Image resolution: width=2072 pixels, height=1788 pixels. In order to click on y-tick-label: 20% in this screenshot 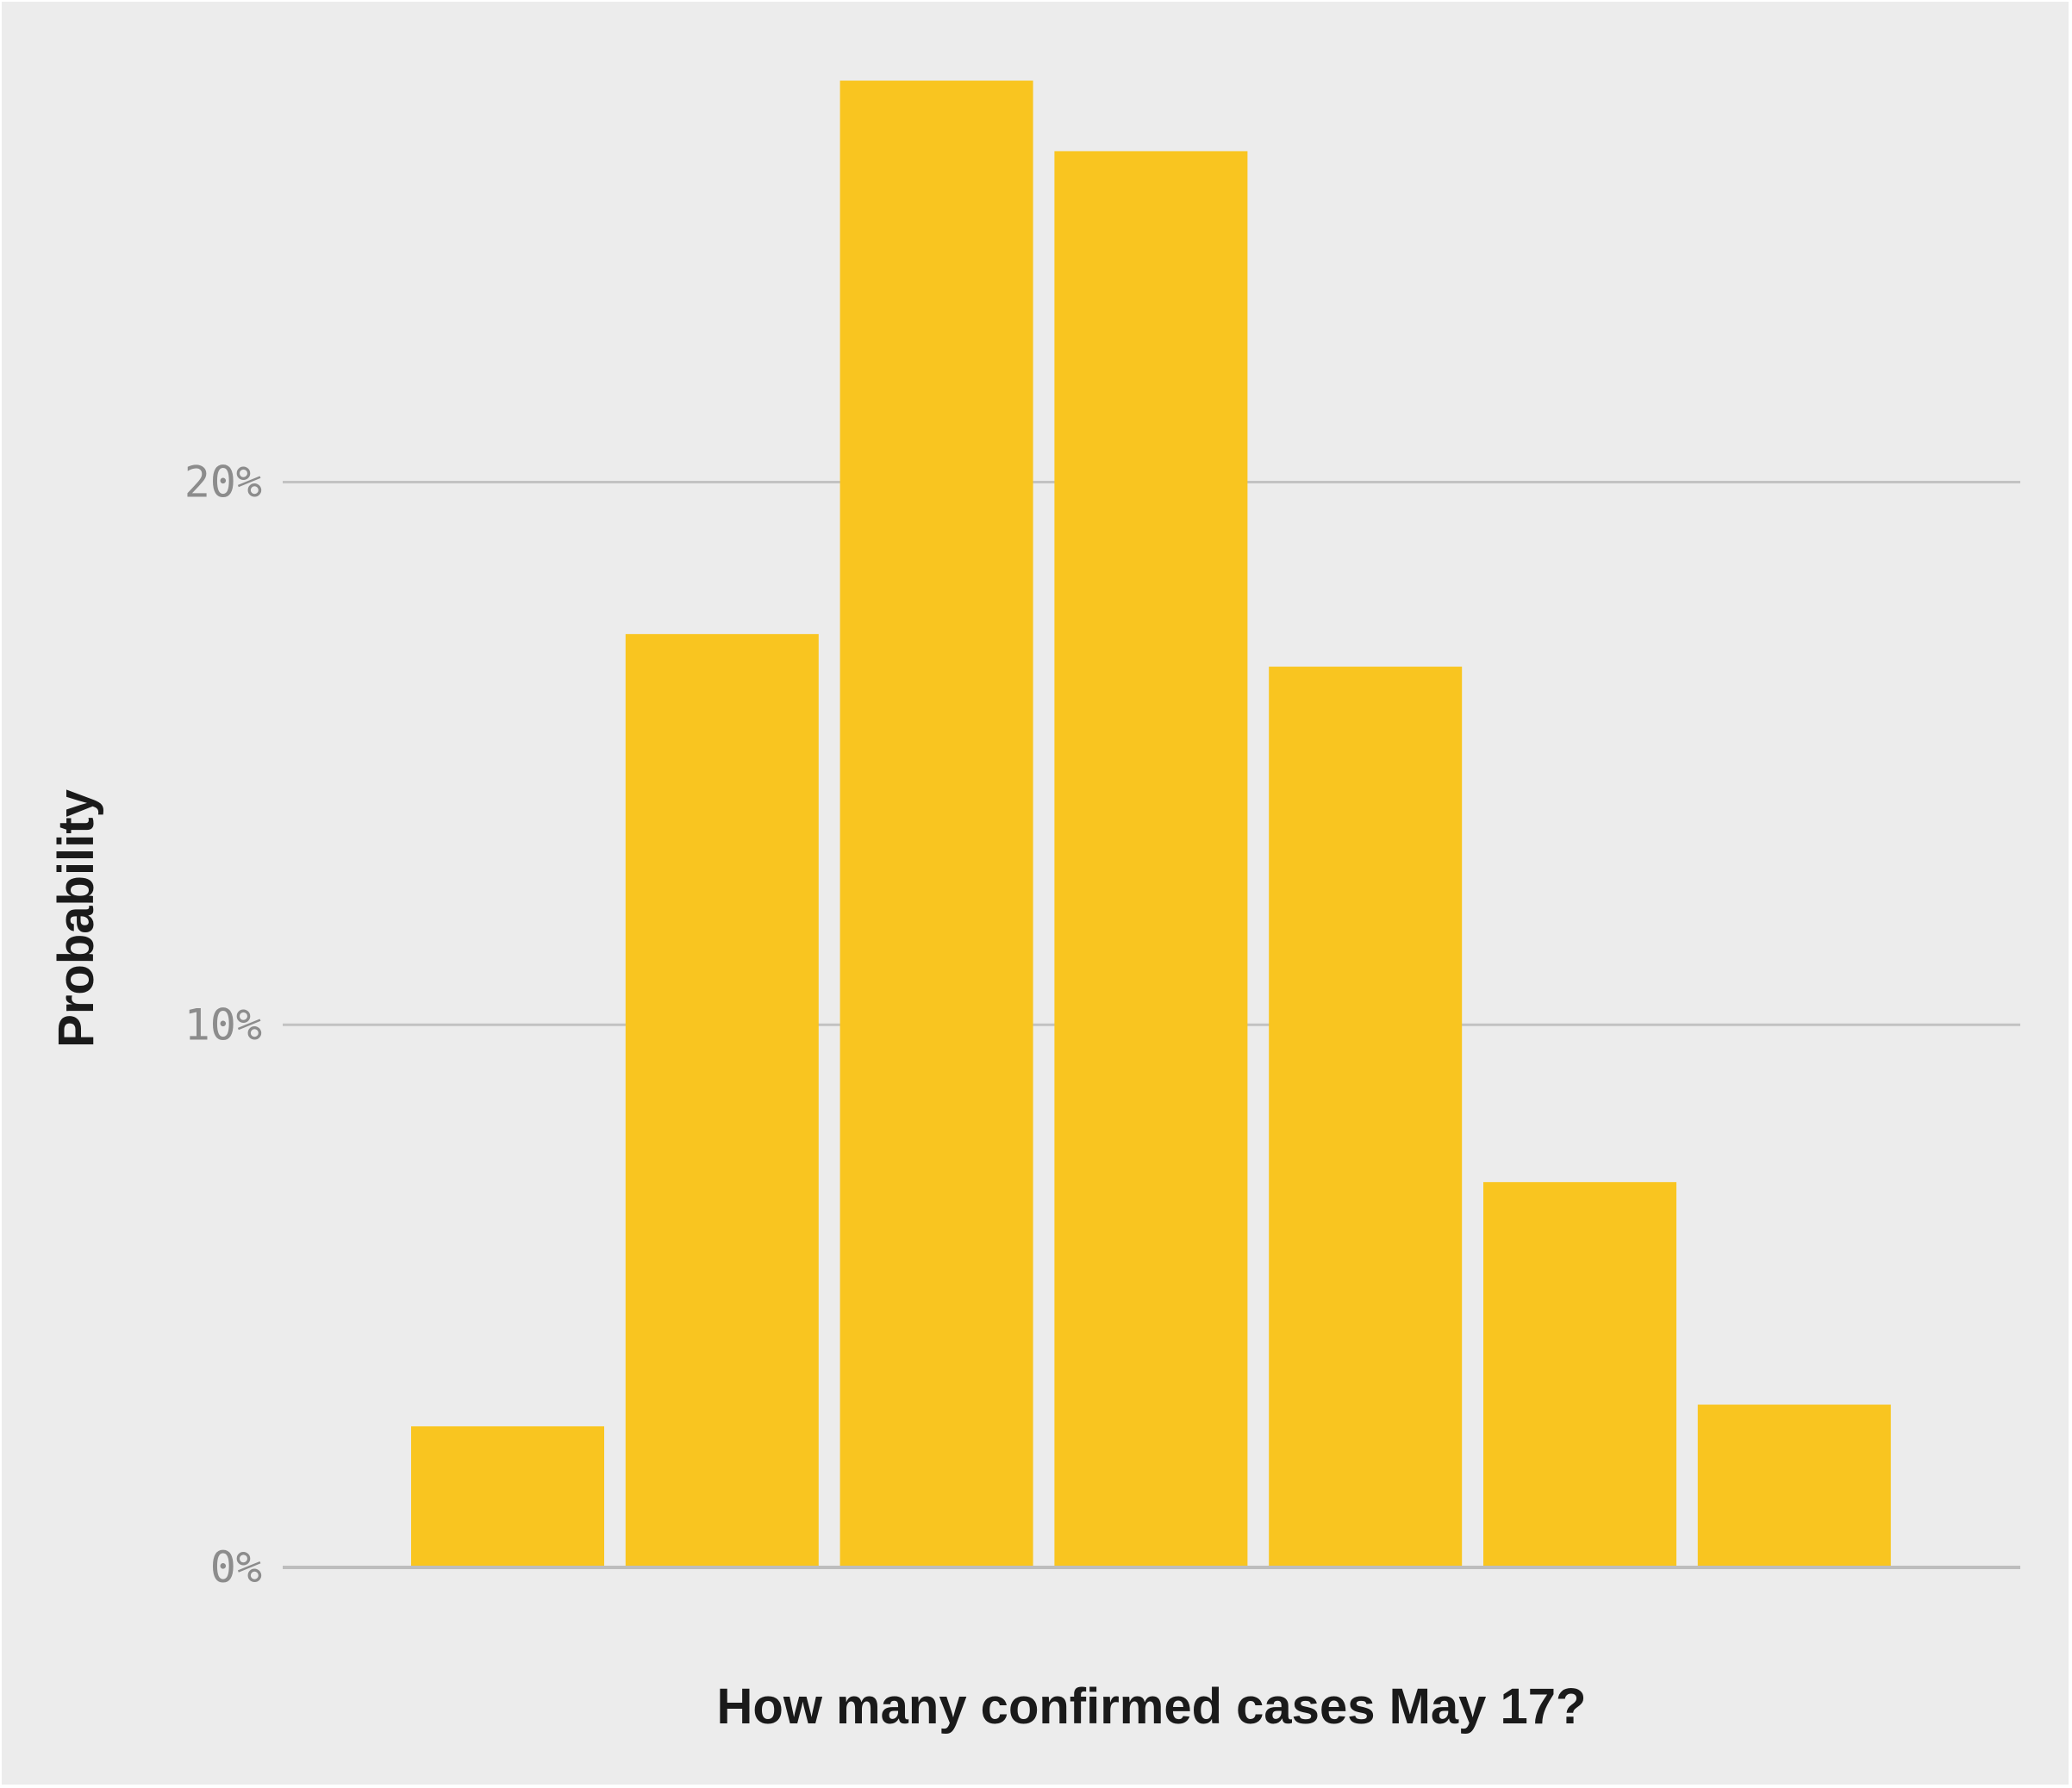, I will do `click(223, 483)`.